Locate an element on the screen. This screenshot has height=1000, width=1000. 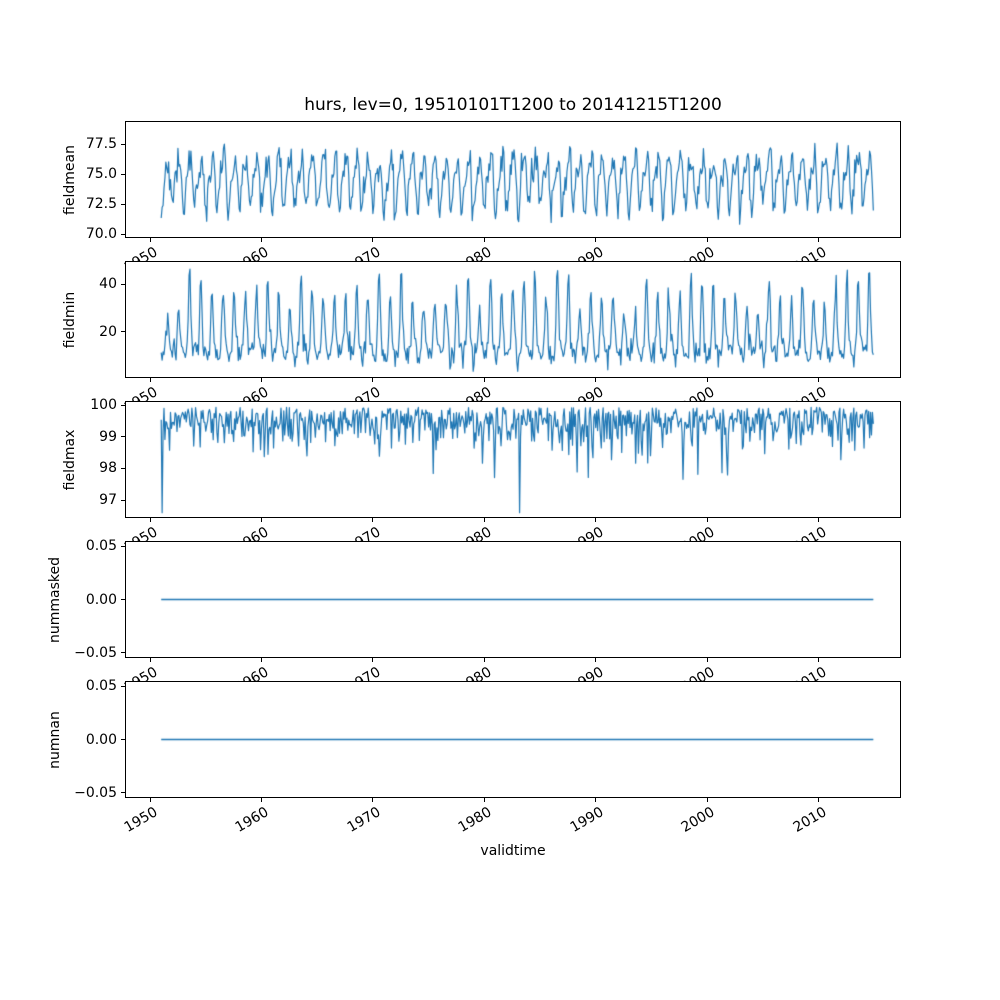
plot-line-canvas-fieldmax is located at coordinates (513, 459).